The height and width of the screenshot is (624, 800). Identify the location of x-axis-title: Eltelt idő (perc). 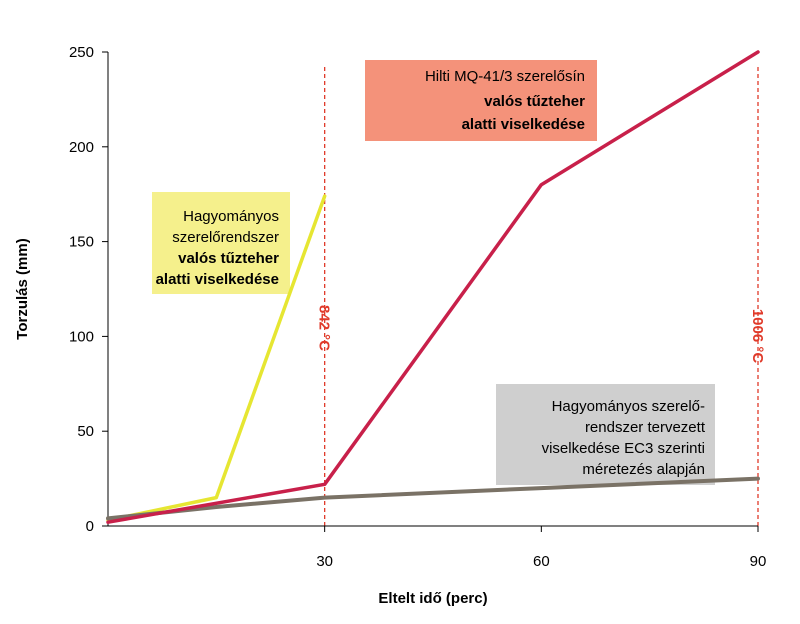
(432, 598).